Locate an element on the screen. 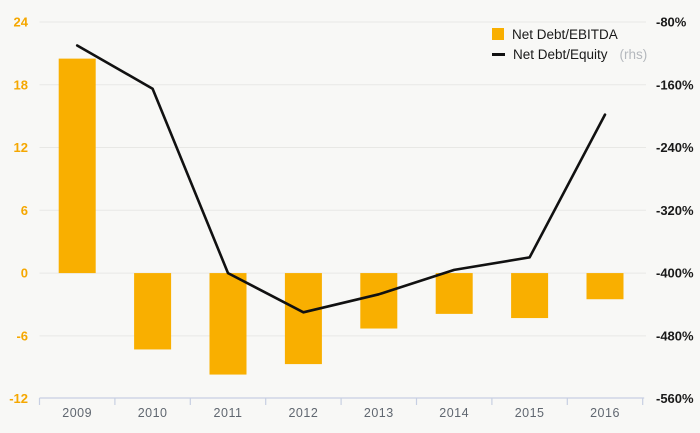  bar-2012 is located at coordinates (303, 319).